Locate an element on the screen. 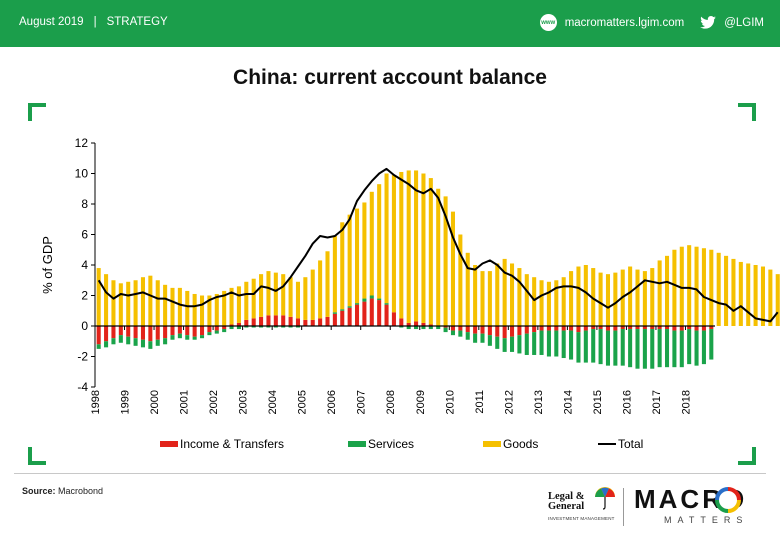  x-tick-label: 1999 is located at coordinates (126, 402).